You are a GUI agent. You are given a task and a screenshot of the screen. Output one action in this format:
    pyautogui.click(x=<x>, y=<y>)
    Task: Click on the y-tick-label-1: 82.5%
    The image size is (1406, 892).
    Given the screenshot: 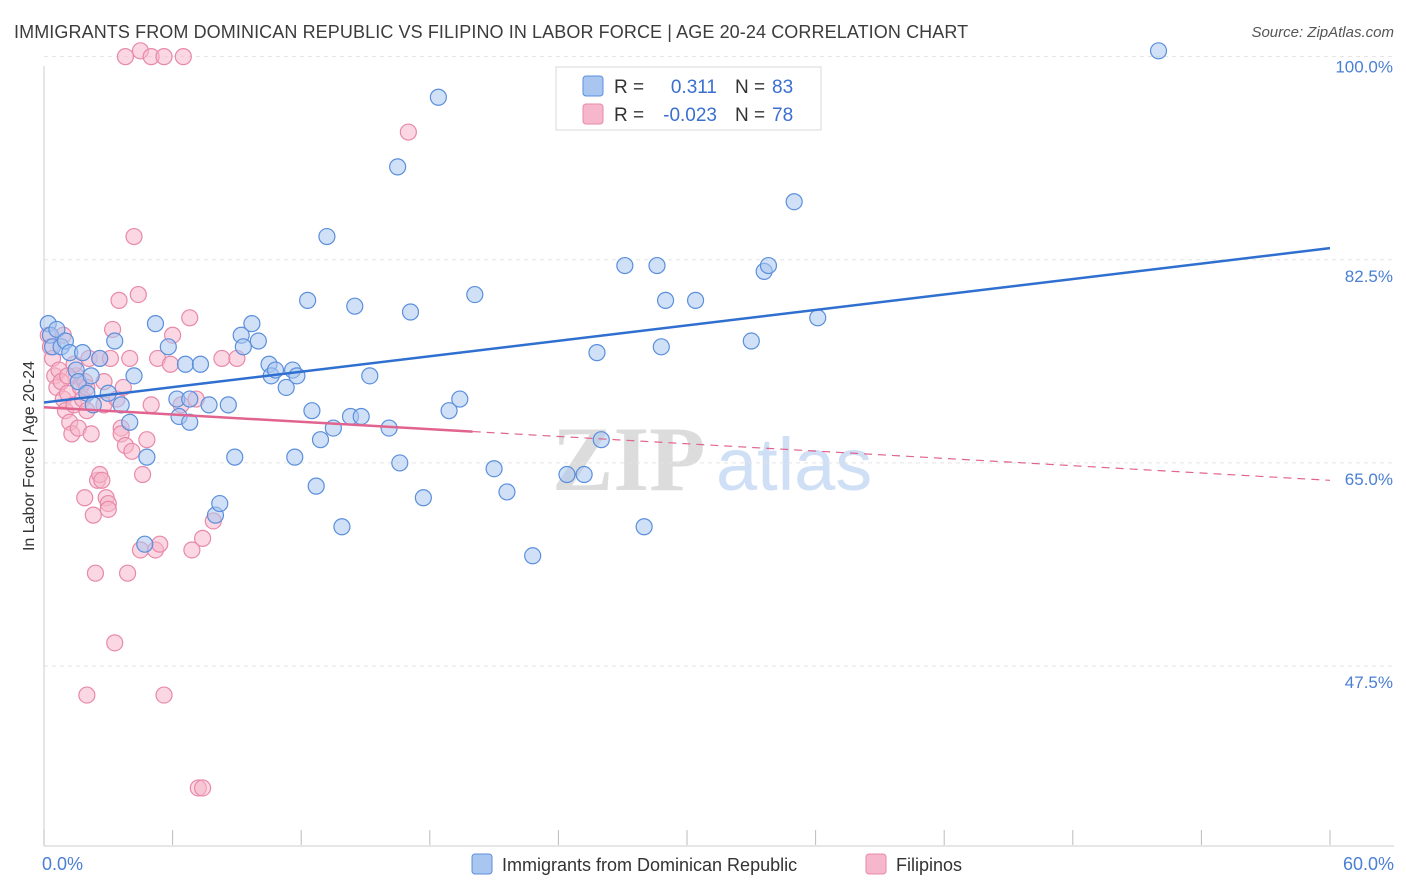 What is the action you would take?
    pyautogui.click(x=1369, y=276)
    